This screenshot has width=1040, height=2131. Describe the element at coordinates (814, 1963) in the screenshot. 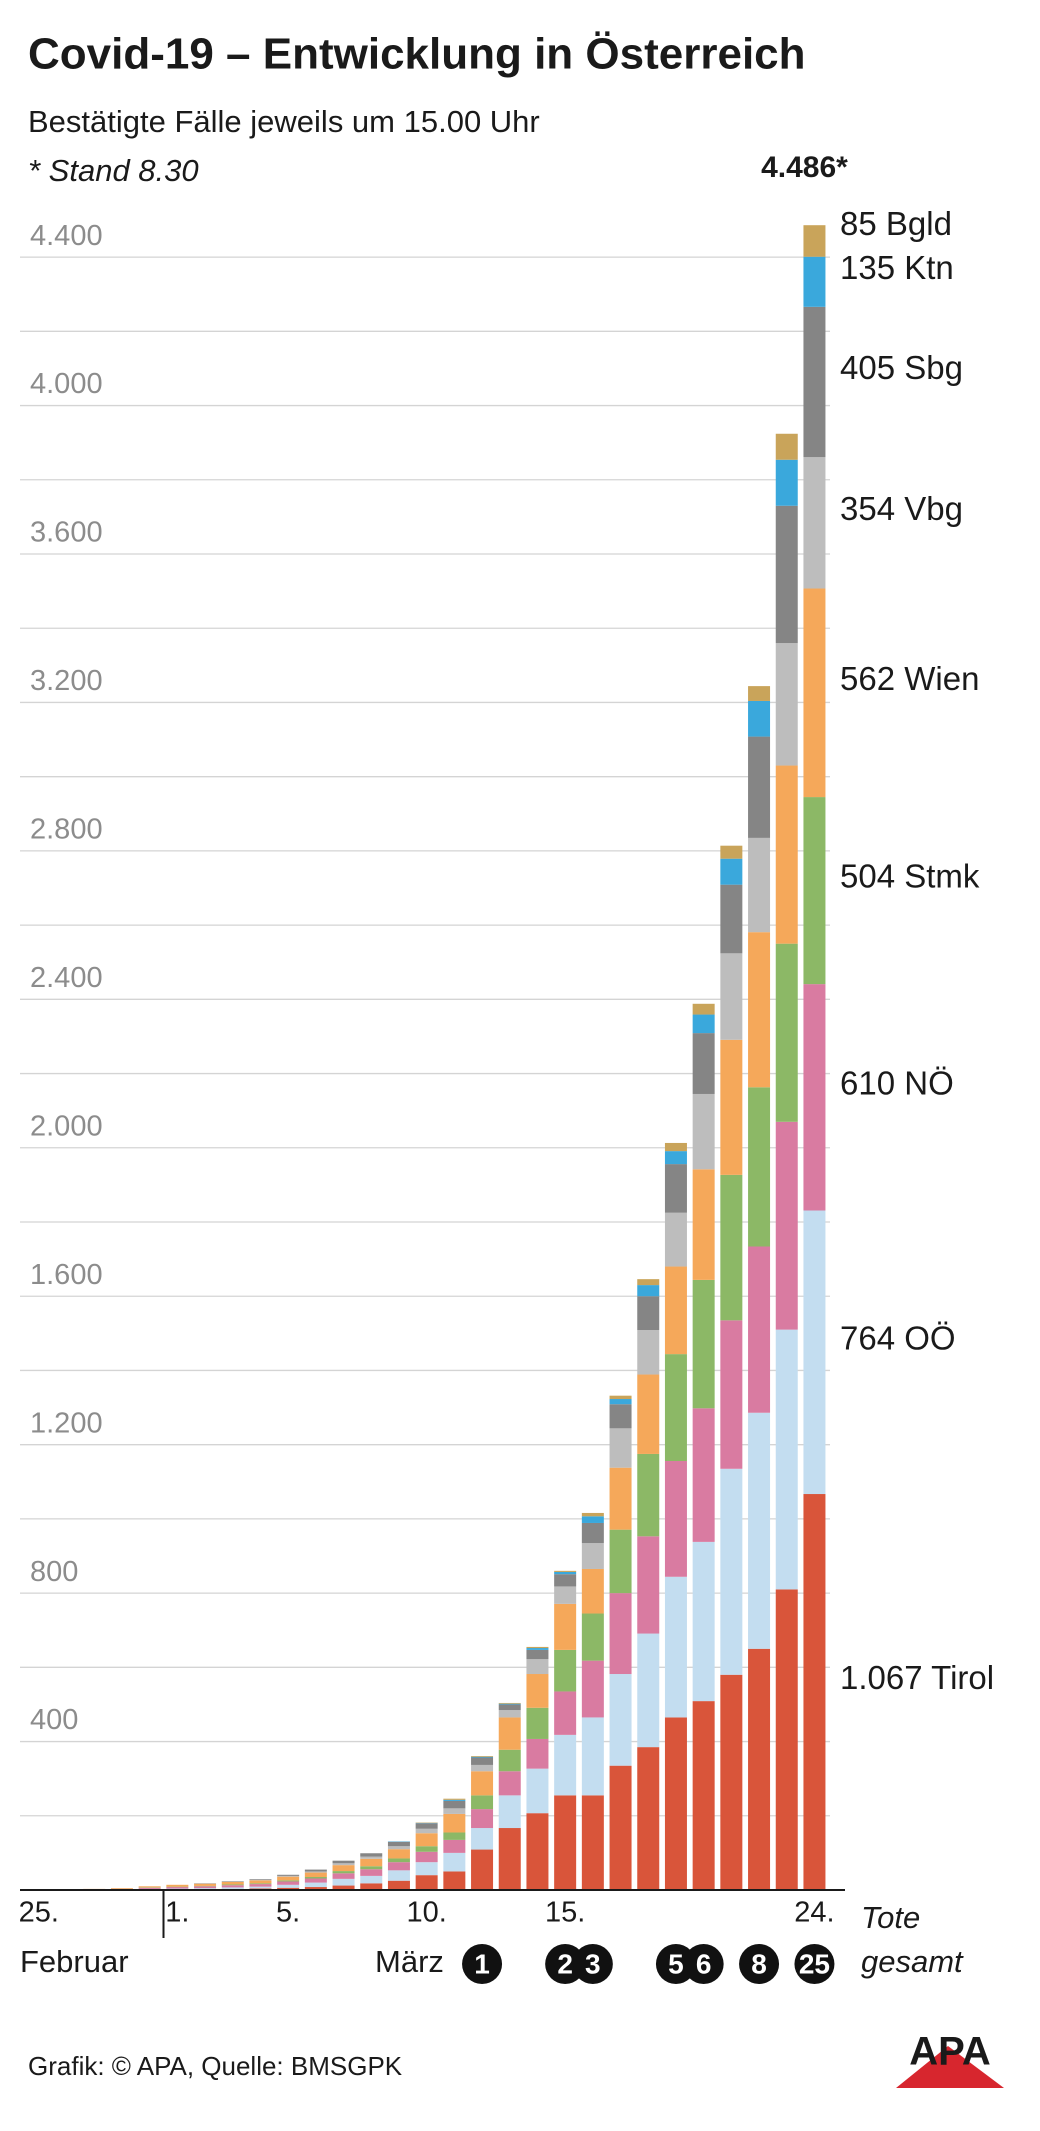

I see `death-label: 25` at that location.